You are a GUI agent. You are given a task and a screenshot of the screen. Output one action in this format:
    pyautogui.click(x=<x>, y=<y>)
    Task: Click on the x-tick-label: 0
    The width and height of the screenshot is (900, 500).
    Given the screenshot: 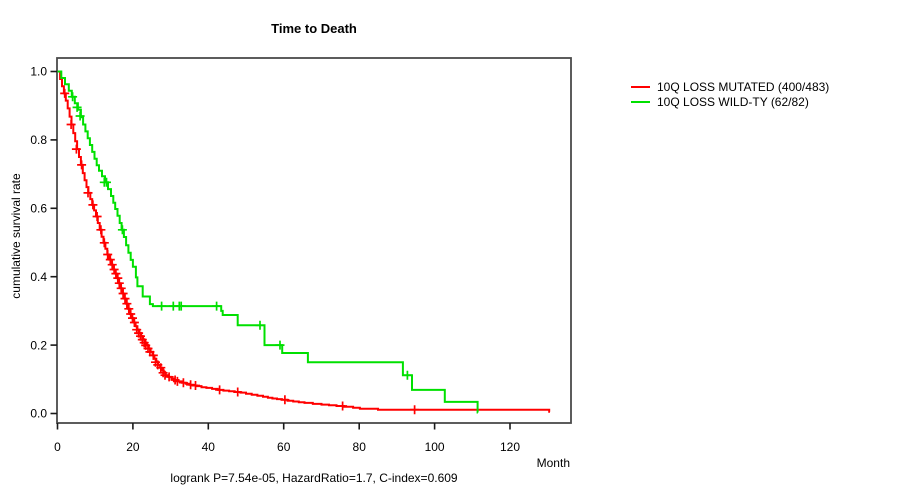 What is the action you would take?
    pyautogui.click(x=57, y=447)
    